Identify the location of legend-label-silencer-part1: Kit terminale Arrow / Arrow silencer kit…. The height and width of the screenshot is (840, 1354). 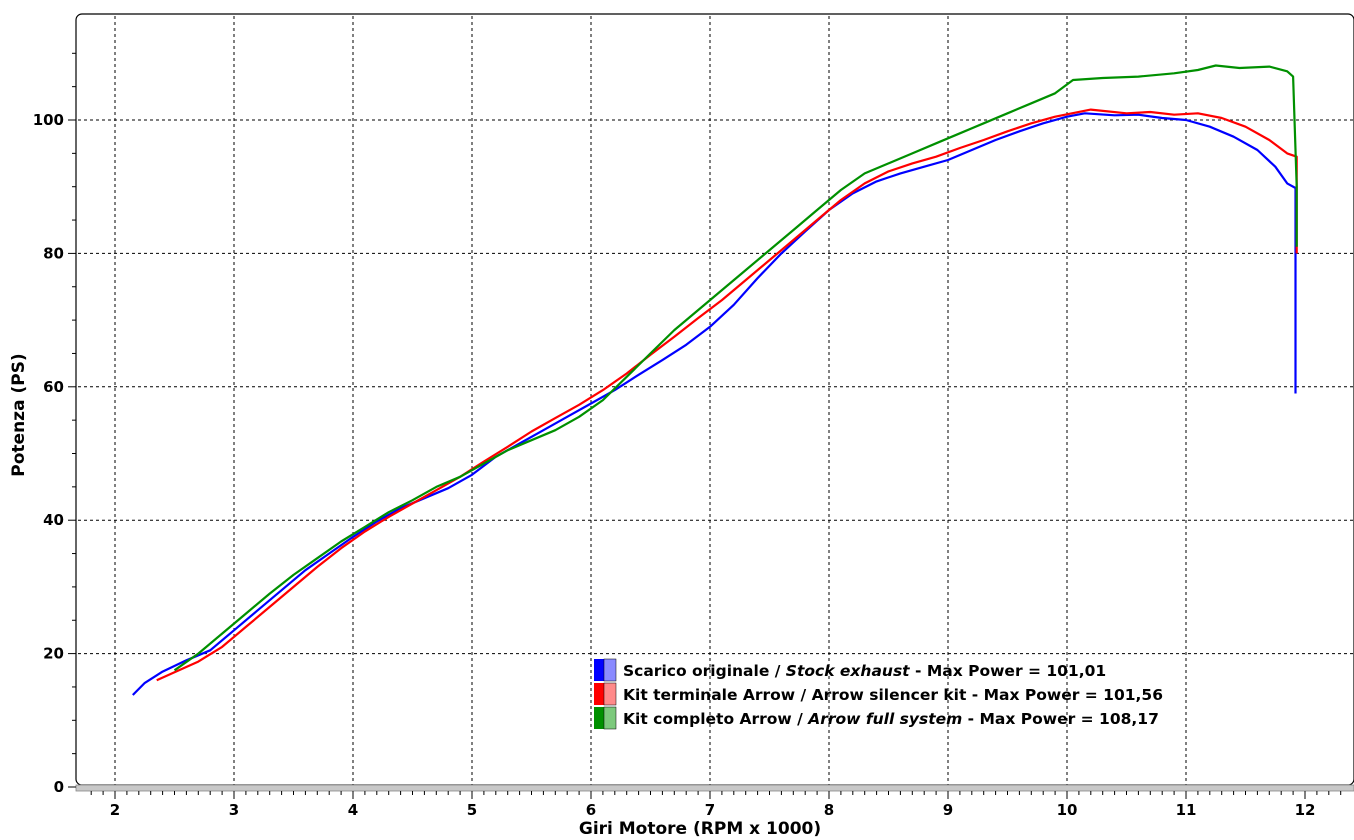
(893, 695).